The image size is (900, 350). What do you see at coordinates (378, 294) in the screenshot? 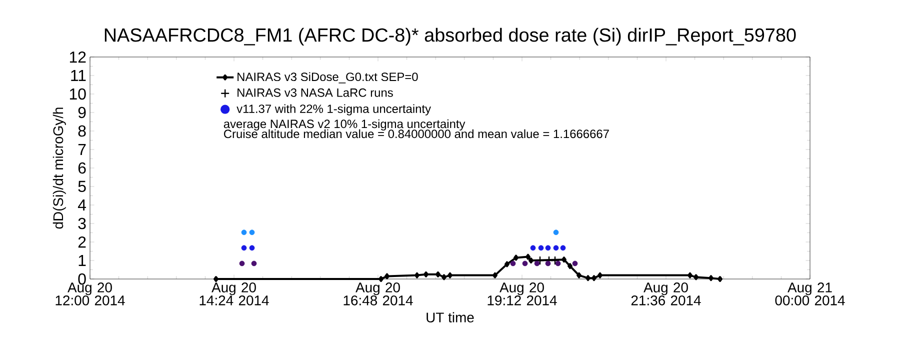
I see `x-tick-label: Aug 20 16:48 2014` at bounding box center [378, 294].